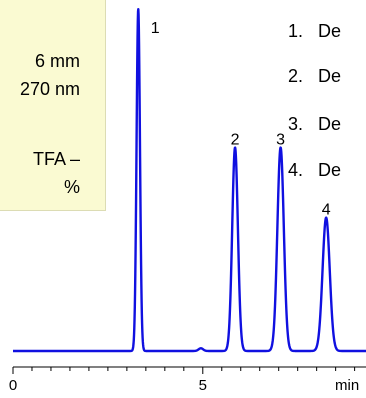 The width and height of the screenshot is (366, 398). I want to click on legend-number: 3., so click(296, 124).